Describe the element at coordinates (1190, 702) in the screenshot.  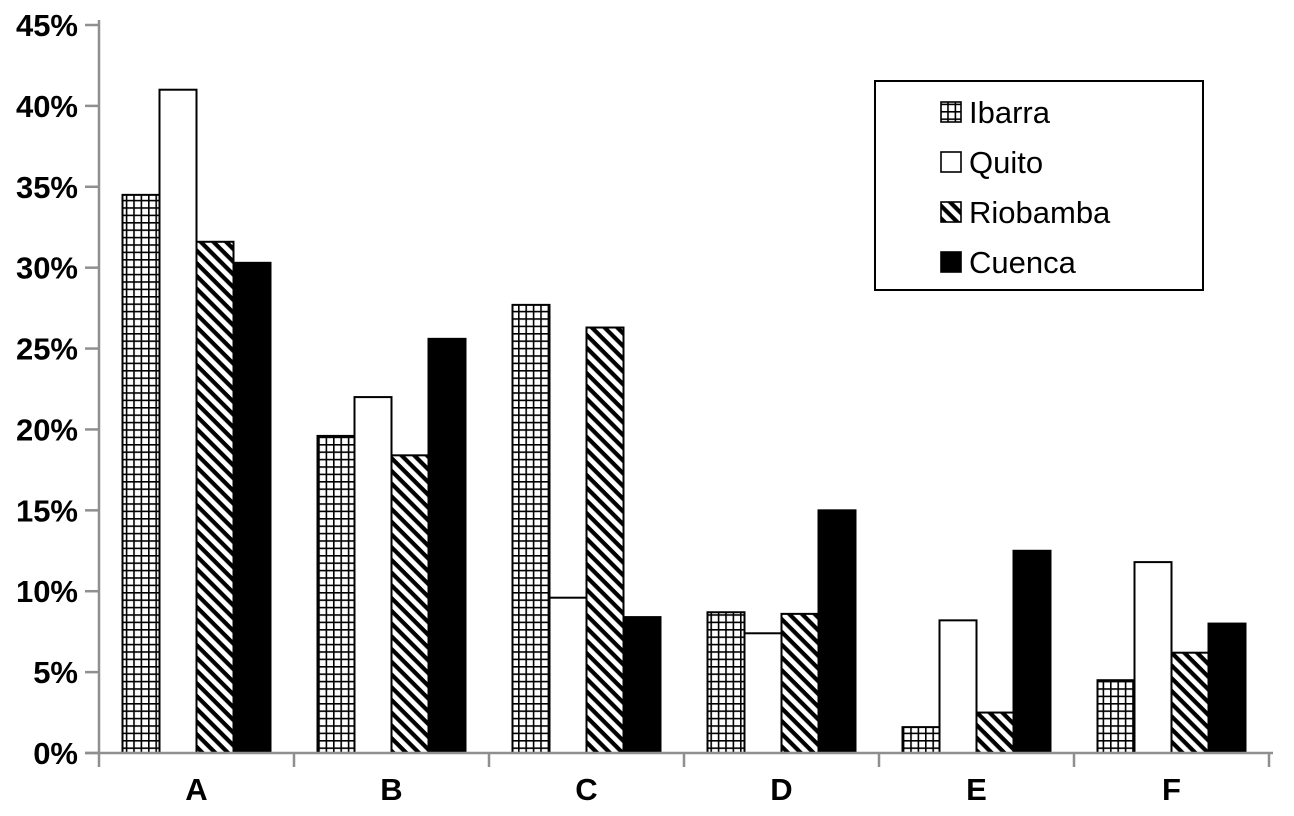
I see `bar-riobamba-f` at that location.